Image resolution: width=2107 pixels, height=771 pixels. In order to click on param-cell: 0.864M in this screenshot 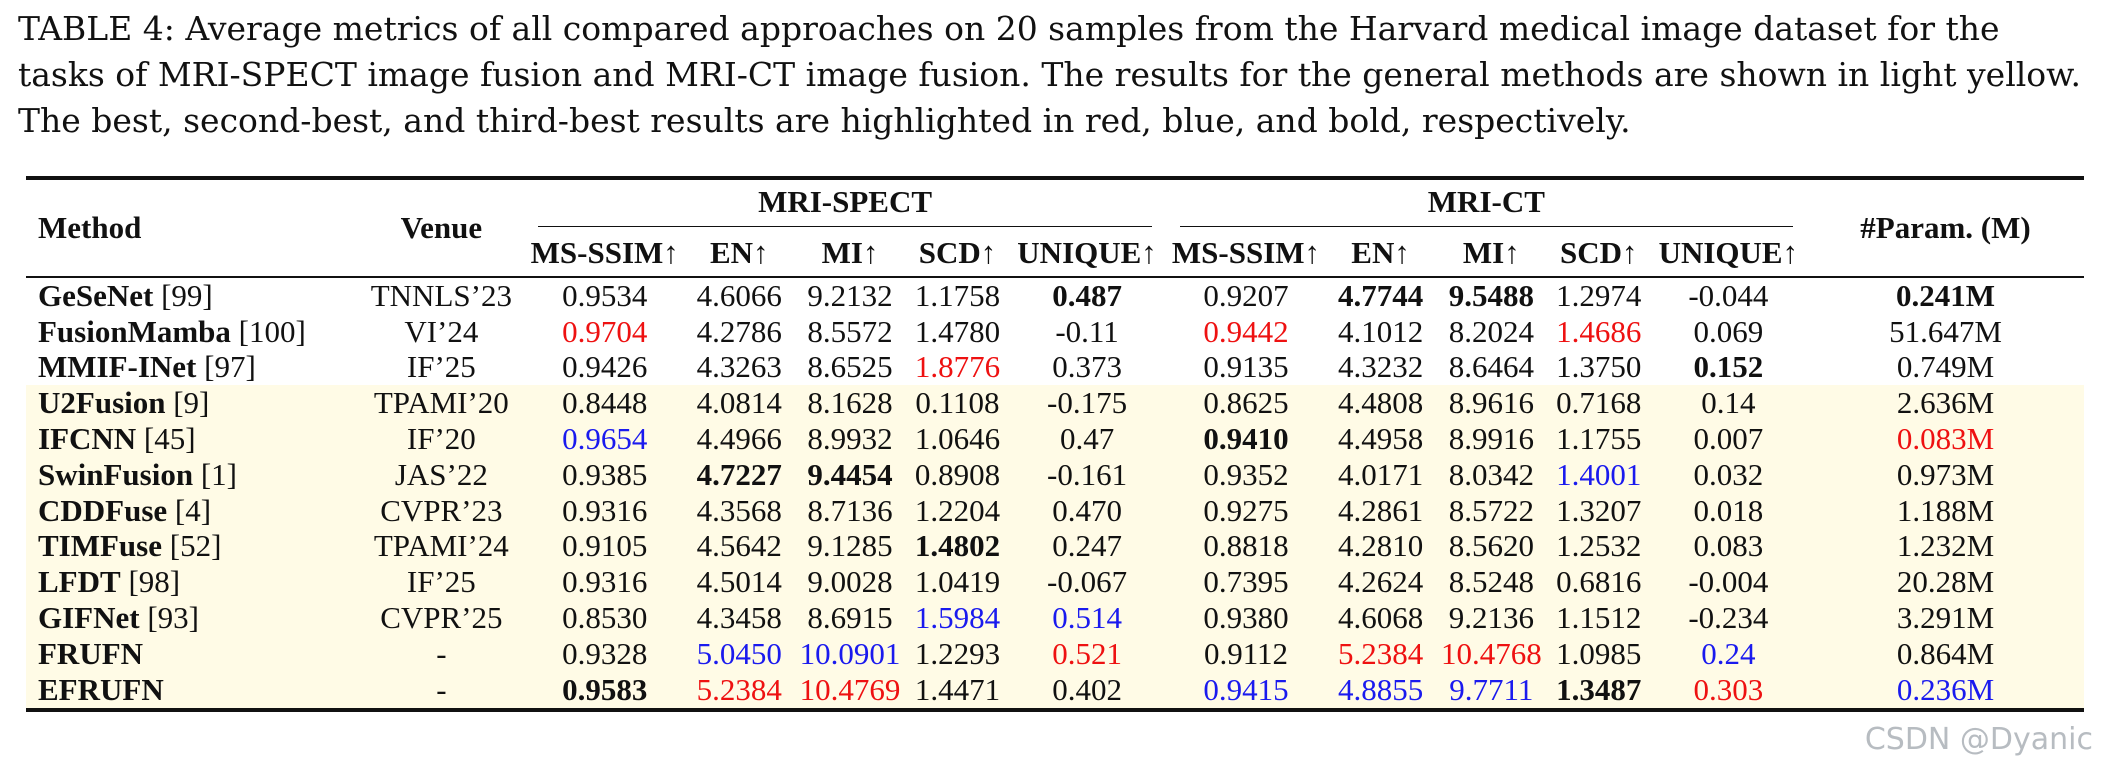, I will do `click(1945, 653)`.